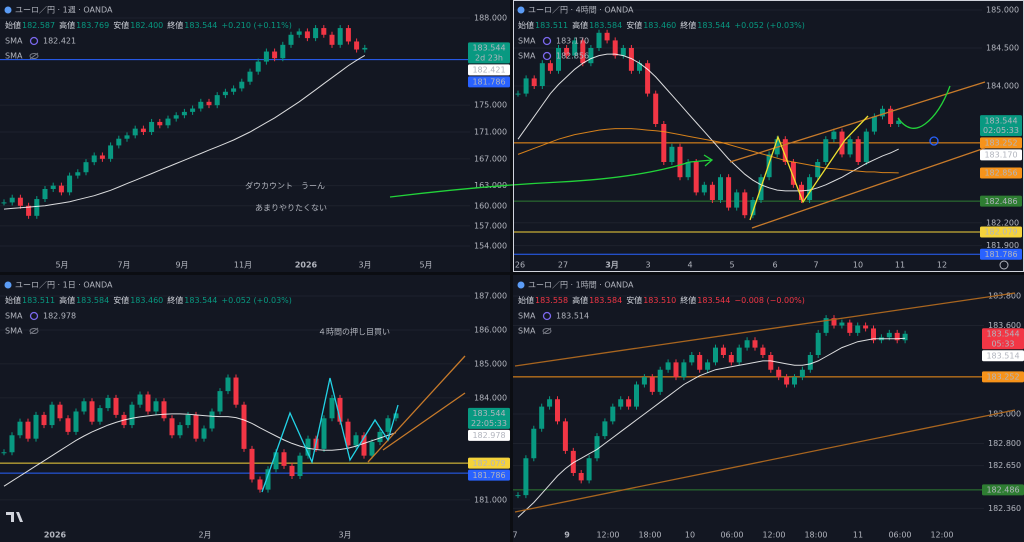 This screenshot has width=1024, height=542. What do you see at coordinates (731, 265) in the screenshot?
I see `x-tick-label: 5` at bounding box center [731, 265].